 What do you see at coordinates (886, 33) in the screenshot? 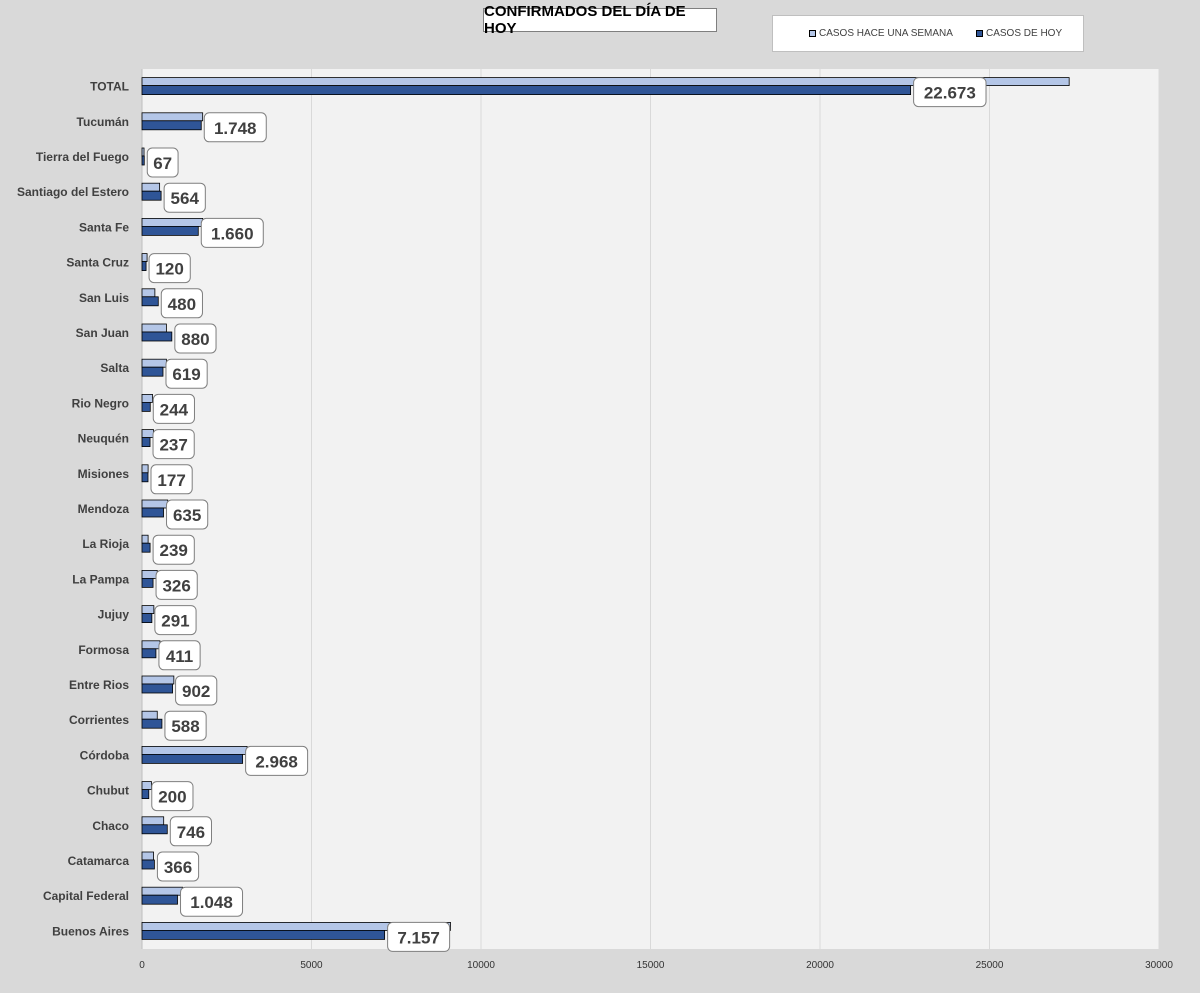
I see `legend-label-week: CASOS HACE UNA SEMANA` at bounding box center [886, 33].